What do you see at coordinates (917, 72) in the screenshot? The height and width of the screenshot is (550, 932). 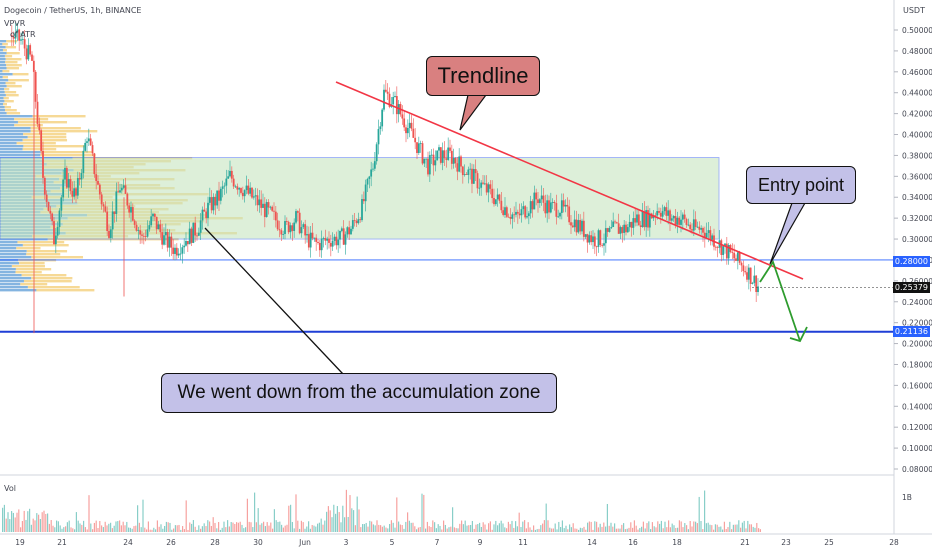 I see `y-tick-label: 0.46000` at bounding box center [917, 72].